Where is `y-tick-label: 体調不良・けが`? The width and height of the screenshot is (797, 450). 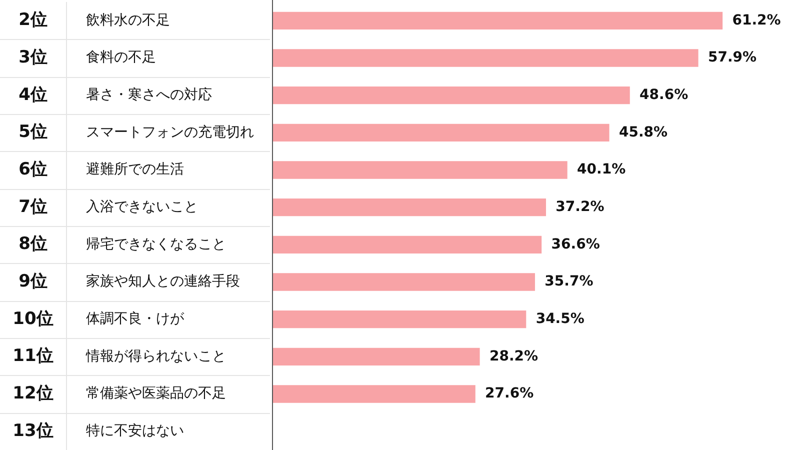 y-tick-label: 体調不良・けが is located at coordinates (135, 318).